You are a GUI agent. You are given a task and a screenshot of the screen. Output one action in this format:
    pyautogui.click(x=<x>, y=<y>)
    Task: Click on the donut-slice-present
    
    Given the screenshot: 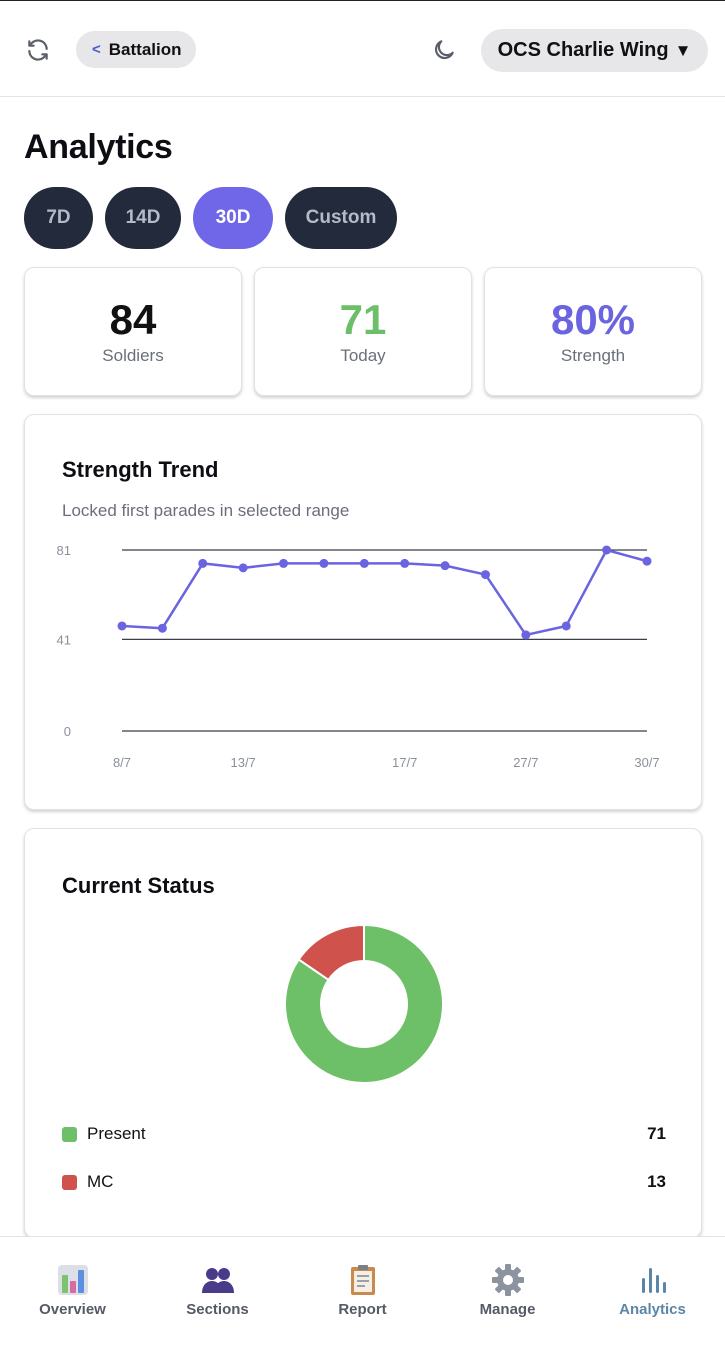 What is the action you would take?
    pyautogui.click(x=364, y=1003)
    